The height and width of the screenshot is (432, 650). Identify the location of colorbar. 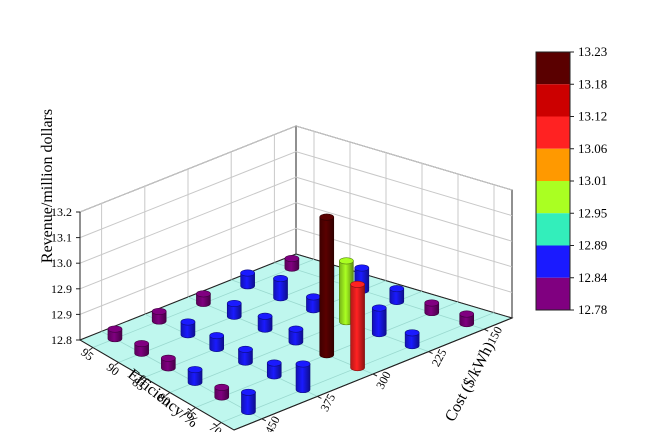
(553, 181).